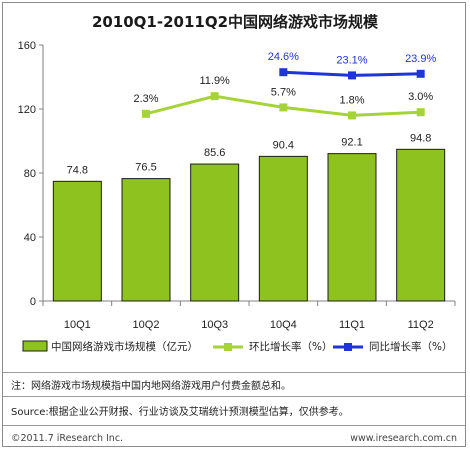 This screenshot has width=470, height=451. What do you see at coordinates (403, 438) in the screenshot?
I see `url-link: www.iresearch.com.cn` at bounding box center [403, 438].